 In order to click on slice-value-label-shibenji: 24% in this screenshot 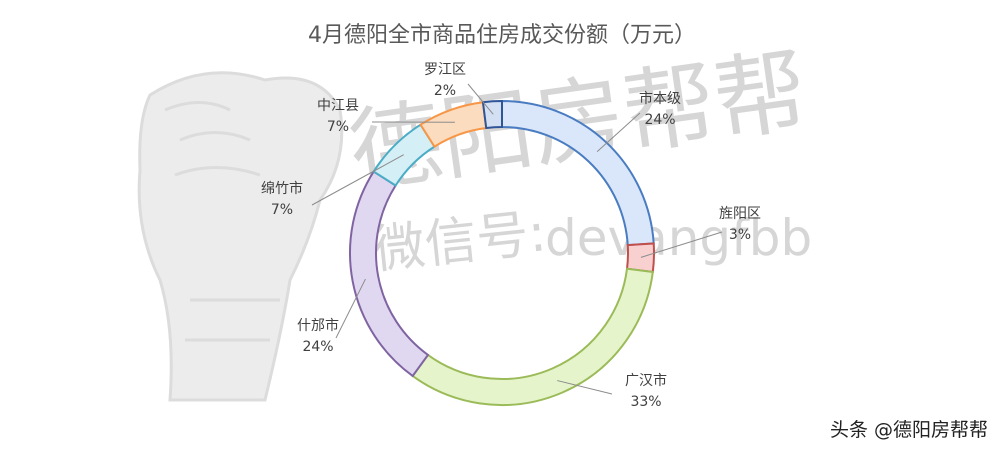, I will do `click(659, 120)`.